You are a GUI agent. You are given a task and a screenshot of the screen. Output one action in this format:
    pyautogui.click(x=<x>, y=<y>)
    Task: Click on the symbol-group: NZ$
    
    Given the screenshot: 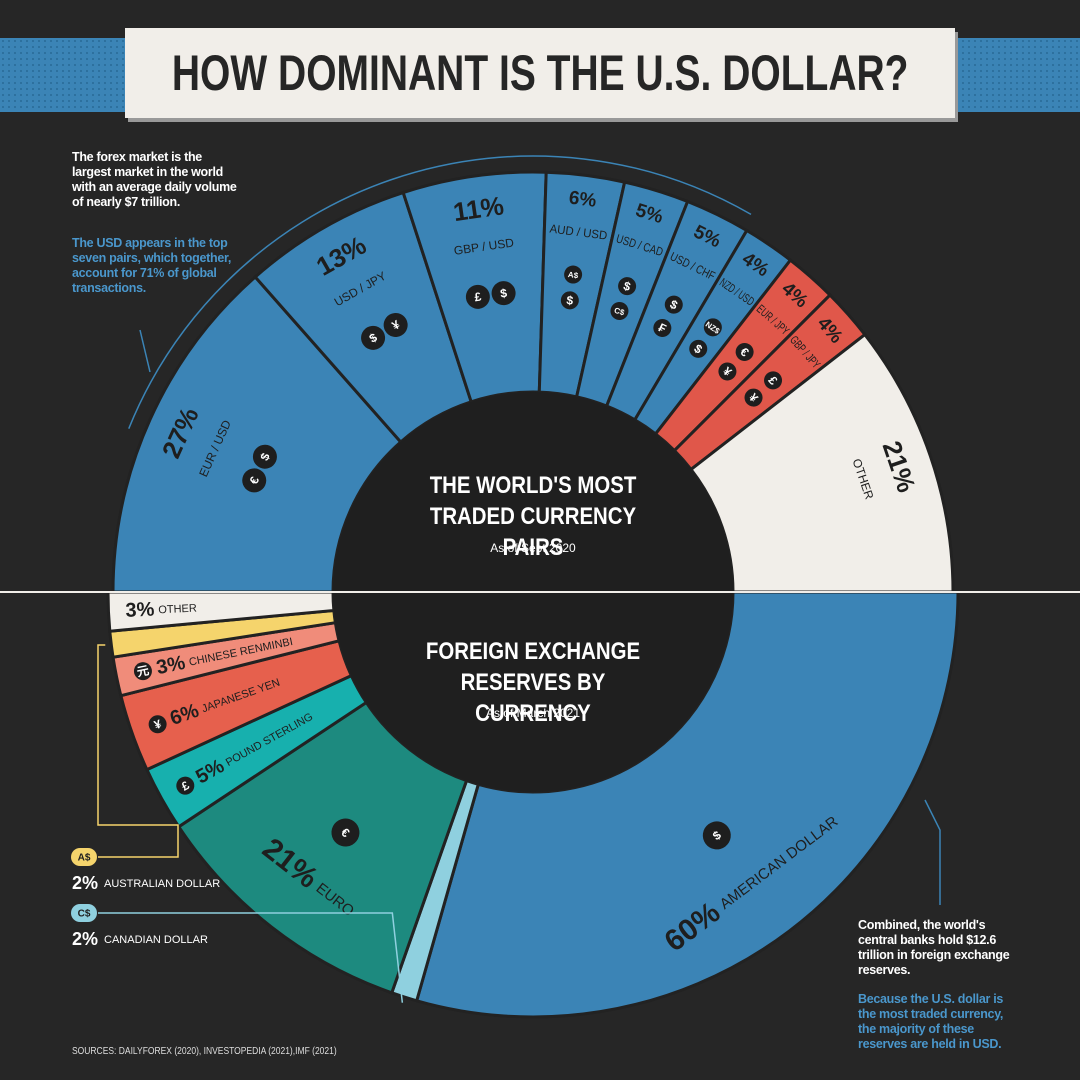 What is the action you would take?
    pyautogui.click(x=712, y=327)
    